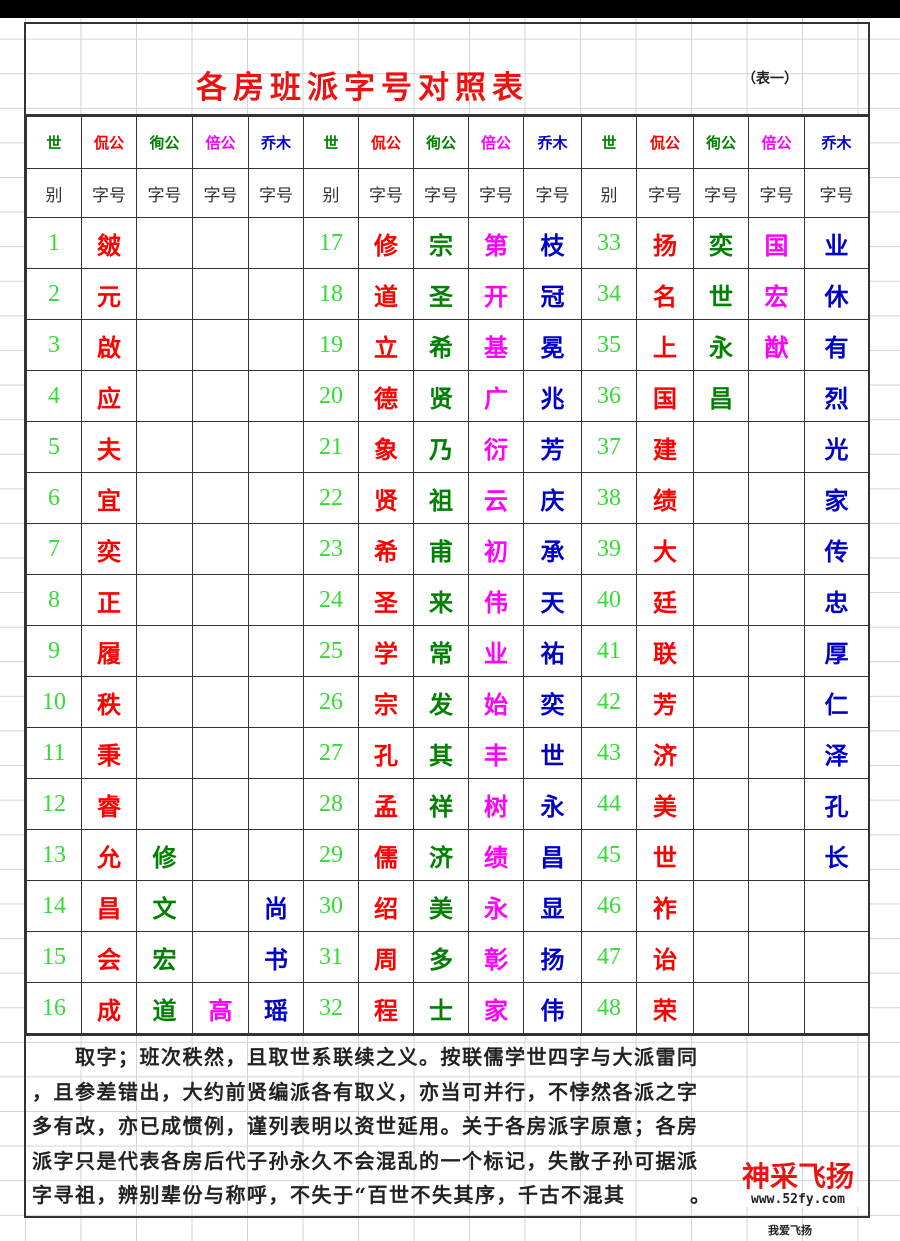 This screenshot has width=900, height=1241. What do you see at coordinates (836, 447) in the screenshot?
I see `name-character: 光` at bounding box center [836, 447].